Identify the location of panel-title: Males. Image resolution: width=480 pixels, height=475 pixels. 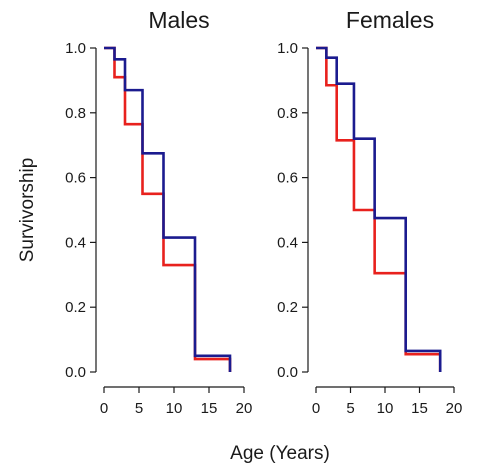
(178, 20).